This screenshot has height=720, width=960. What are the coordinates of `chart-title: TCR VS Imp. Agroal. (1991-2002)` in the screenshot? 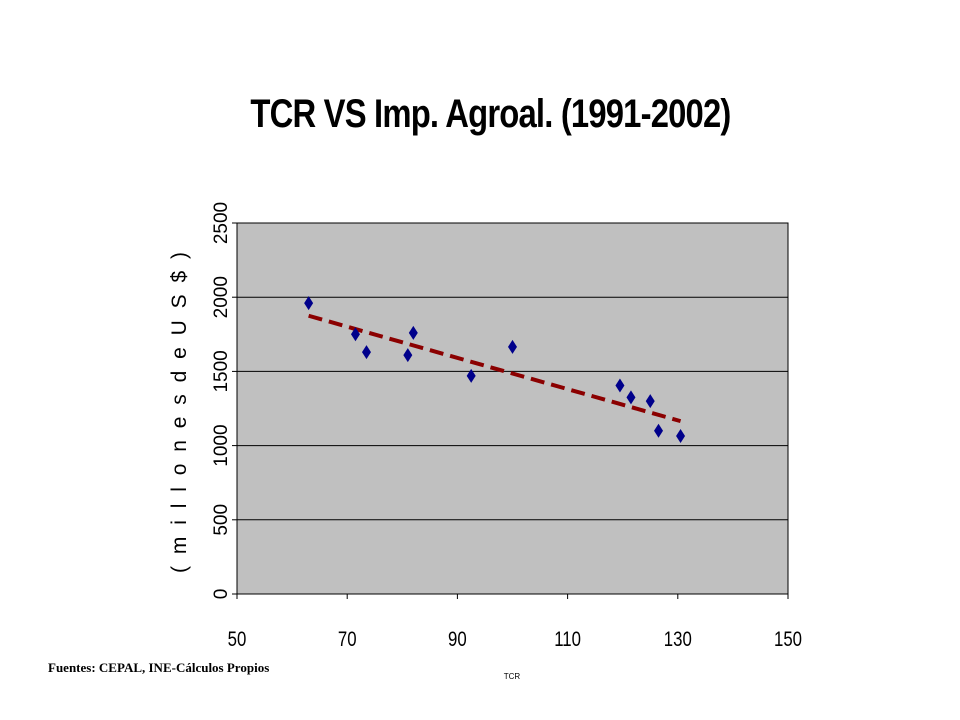 It's located at (490, 114).